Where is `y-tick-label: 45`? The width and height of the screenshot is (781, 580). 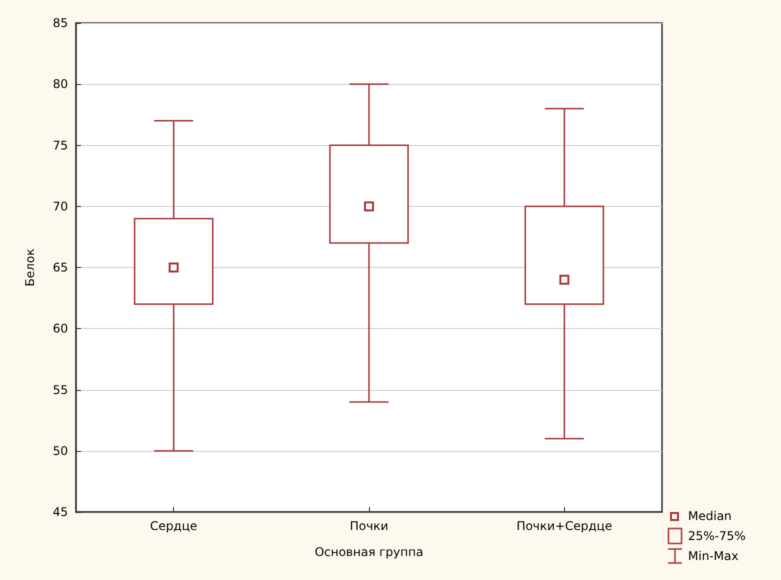
y-tick-label: 45 is located at coordinates (60, 512).